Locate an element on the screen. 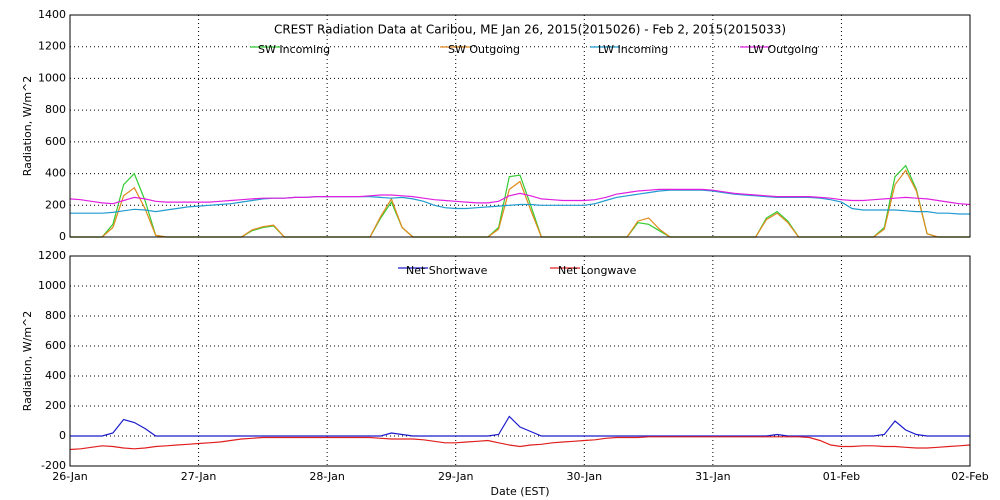 The height and width of the screenshot is (500, 1000). x-axis-label: Date (EST) is located at coordinates (519, 491).